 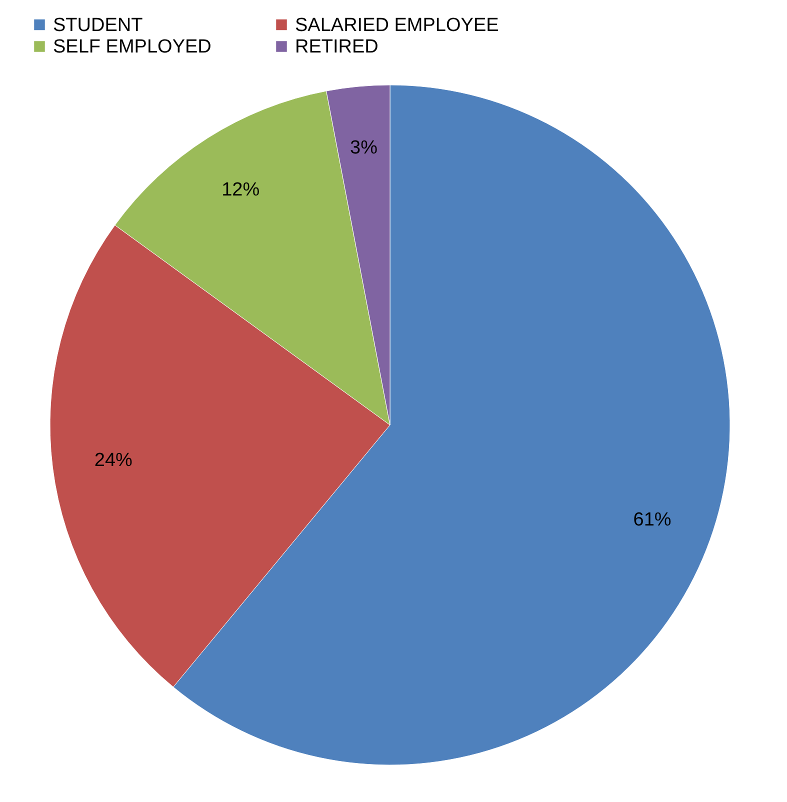 I want to click on data-label: 61%, so click(x=652, y=519).